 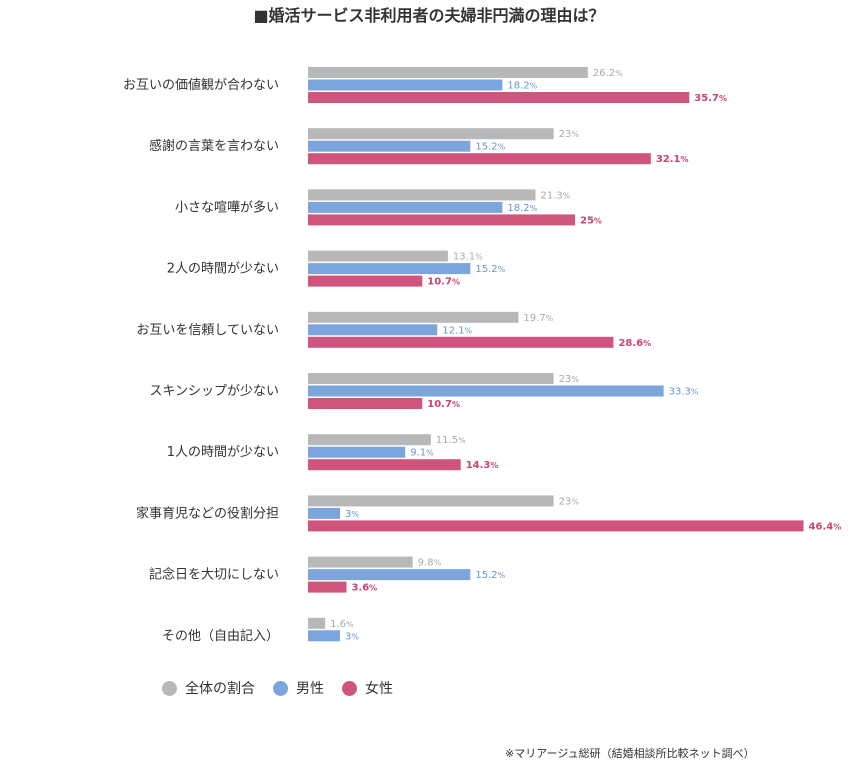 I want to click on category-label: スキンシップが少ない, so click(x=214, y=391).